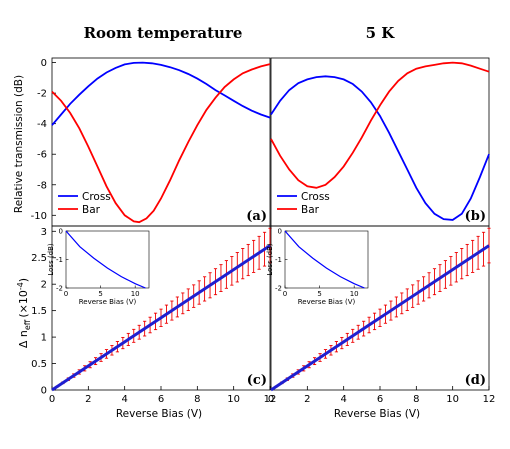  I want to click on y-tick-label: -10, so click(39, 216).